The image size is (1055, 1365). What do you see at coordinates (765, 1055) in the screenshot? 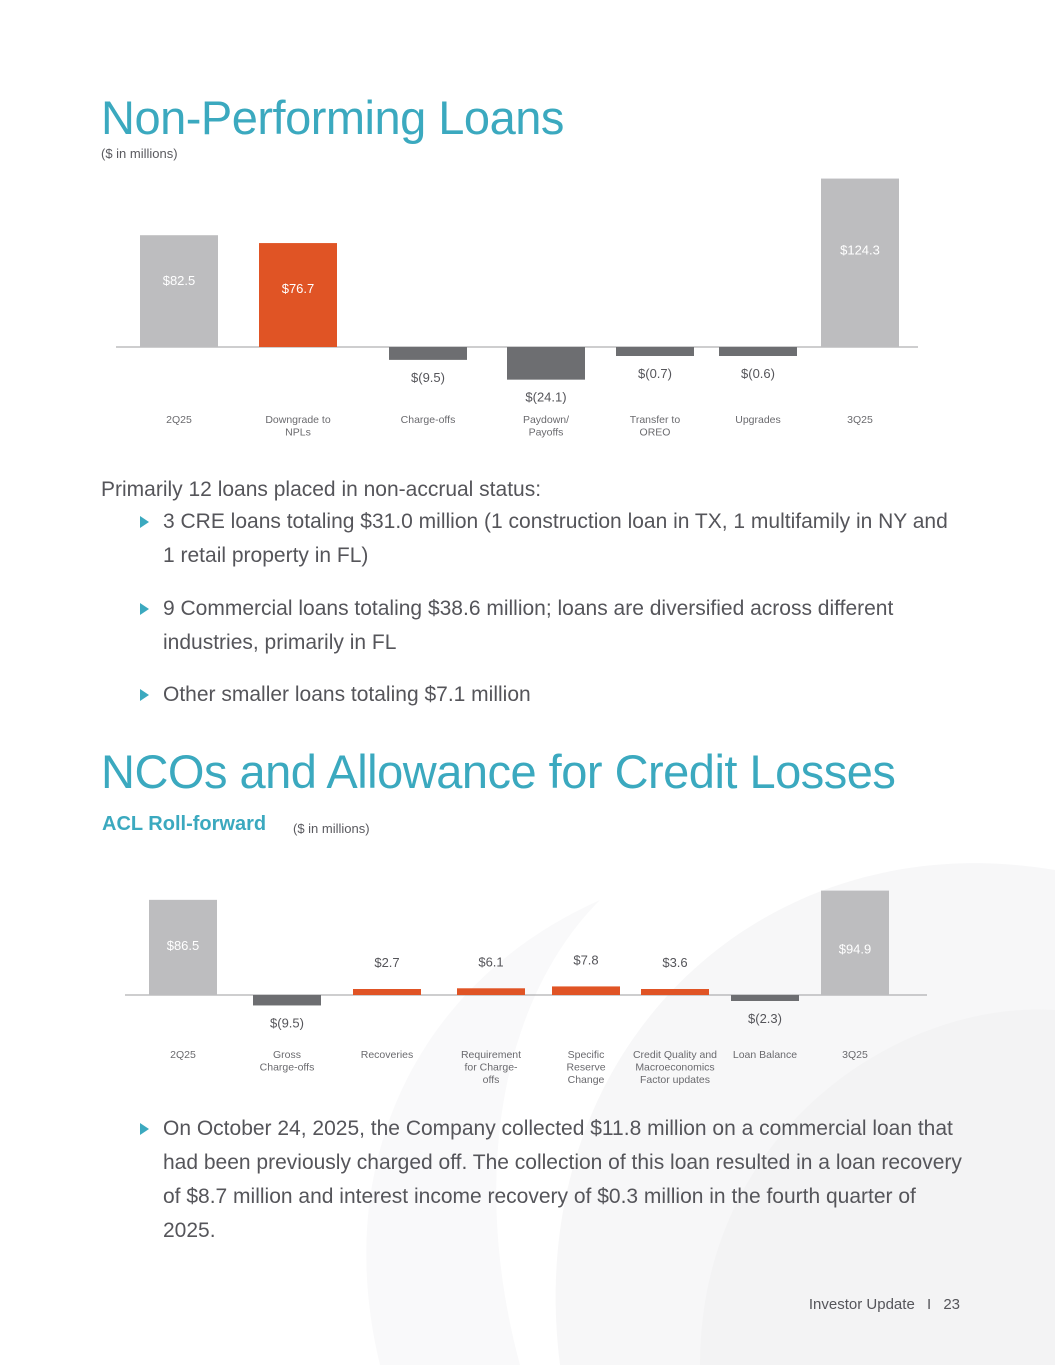
I see `chart-category-label: Loan Balance` at bounding box center [765, 1055].